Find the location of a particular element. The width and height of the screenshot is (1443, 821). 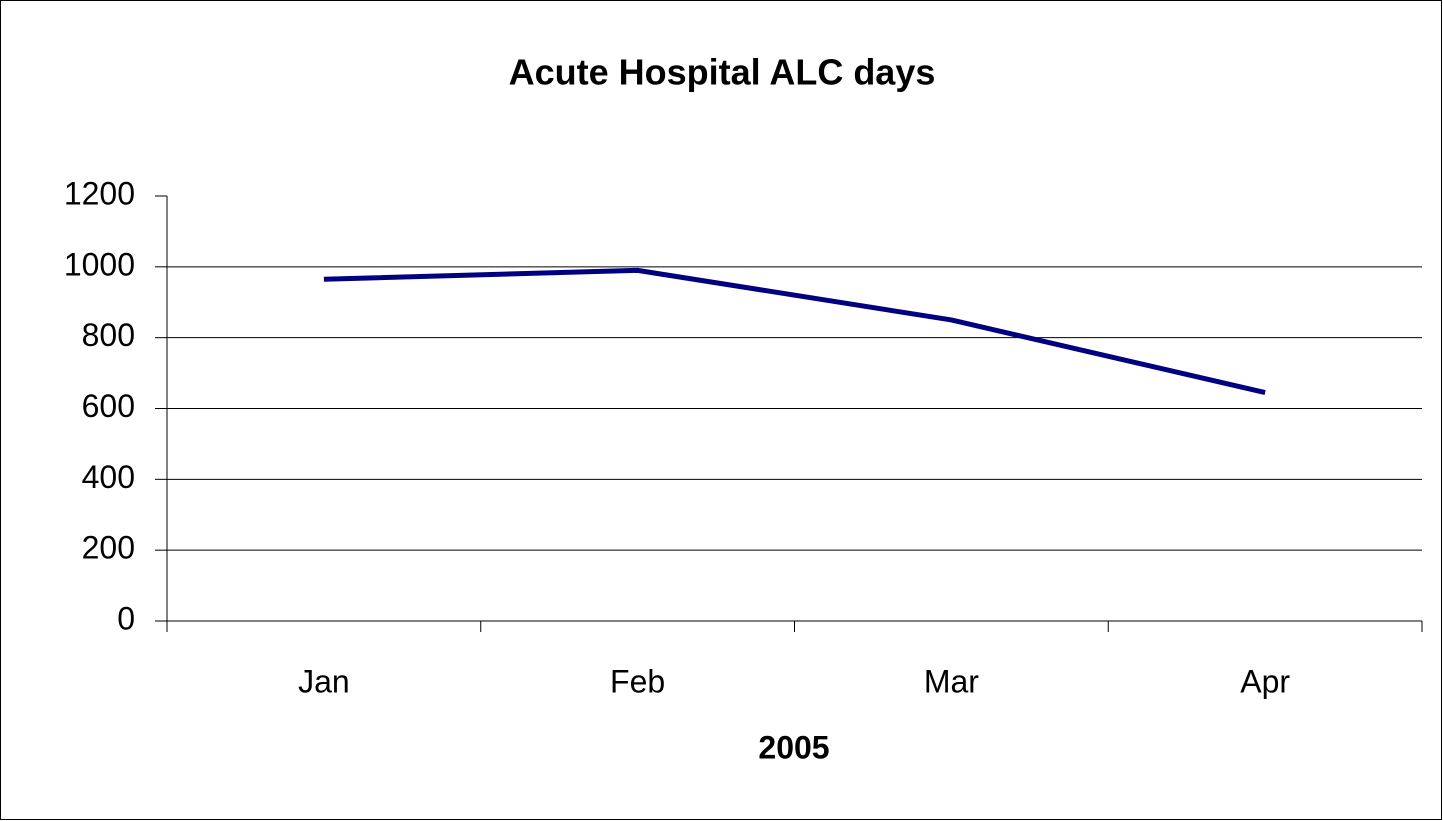

y-tick-label: 600 is located at coordinates (108, 406).